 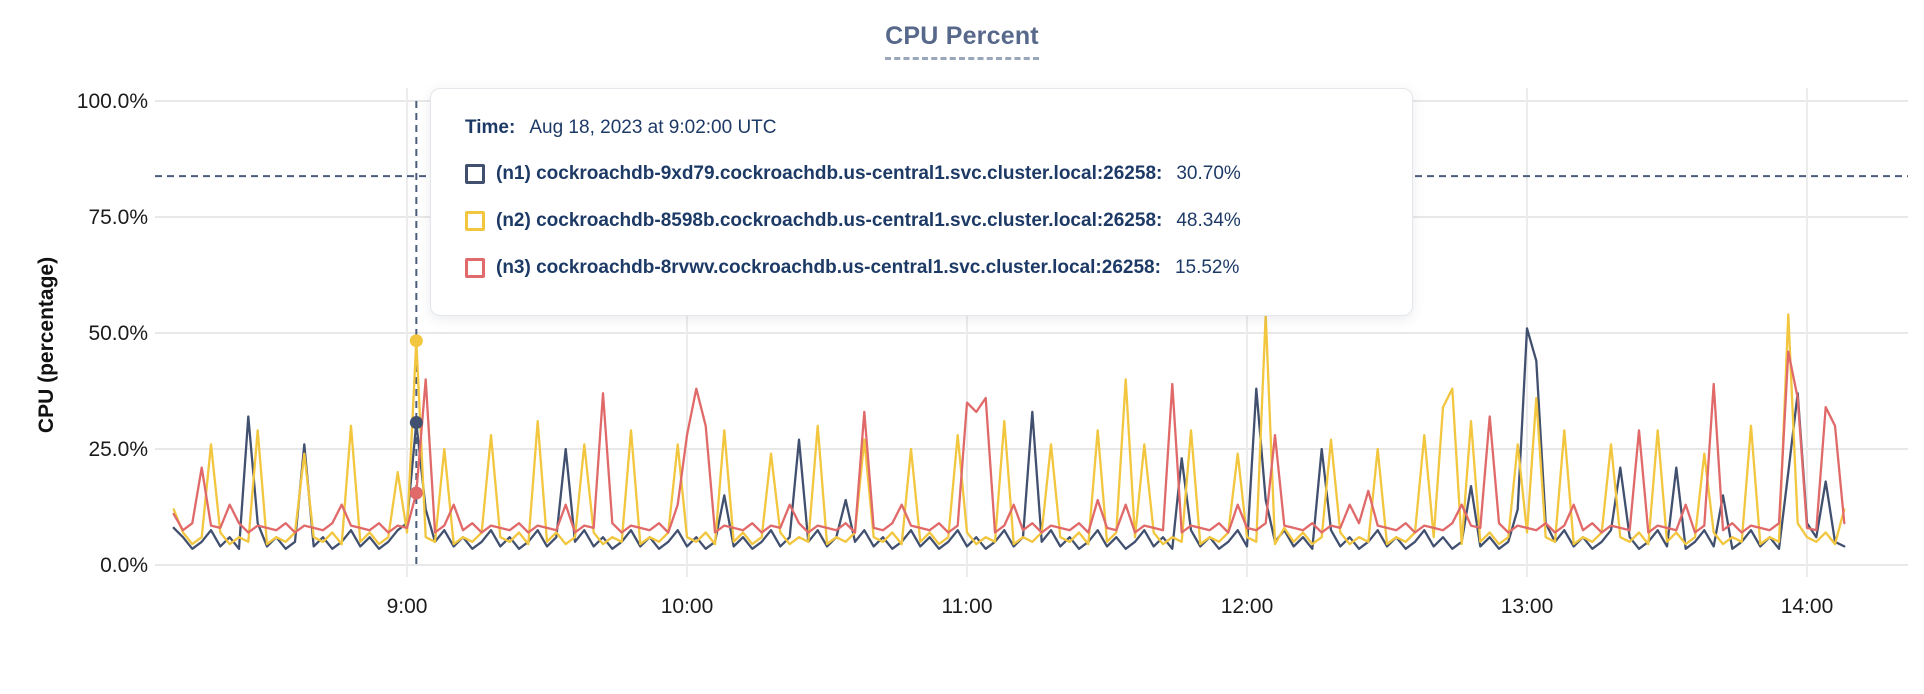 I want to click on crosshair-dot-n1, so click(x=416, y=423).